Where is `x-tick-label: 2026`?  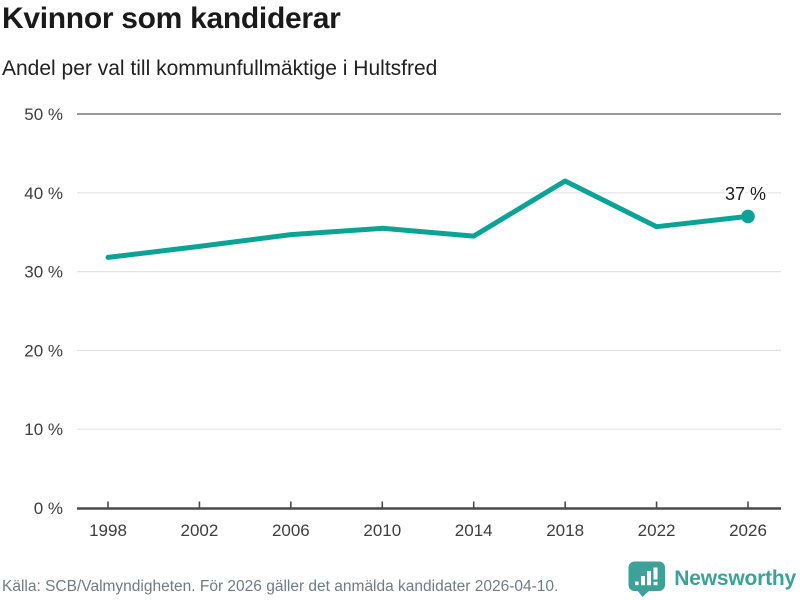 x-tick-label: 2026 is located at coordinates (748, 530).